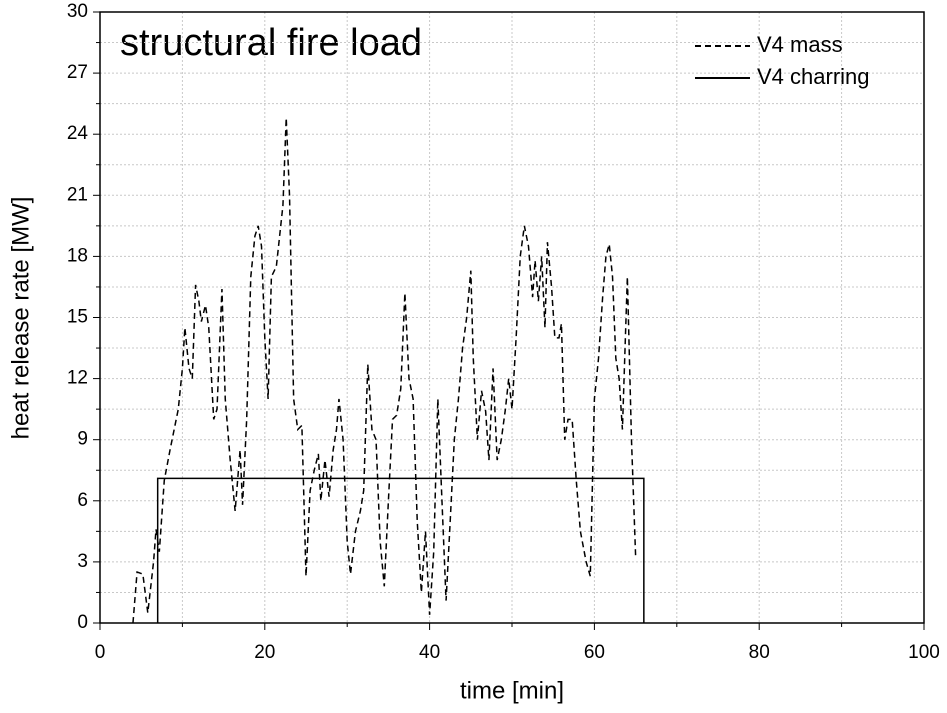  Describe the element at coordinates (77, 255) in the screenshot. I see `y-tick-label: 18` at that location.